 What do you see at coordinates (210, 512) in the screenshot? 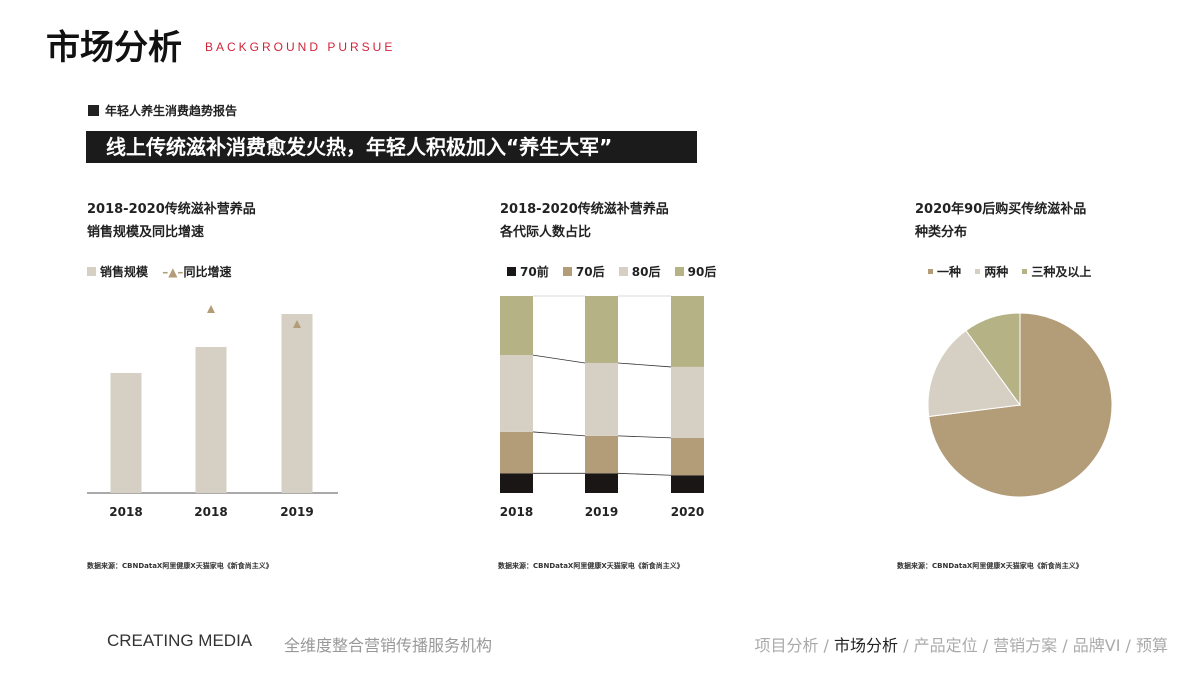
I see `chart1-x-tick-1: 2018` at bounding box center [210, 512].